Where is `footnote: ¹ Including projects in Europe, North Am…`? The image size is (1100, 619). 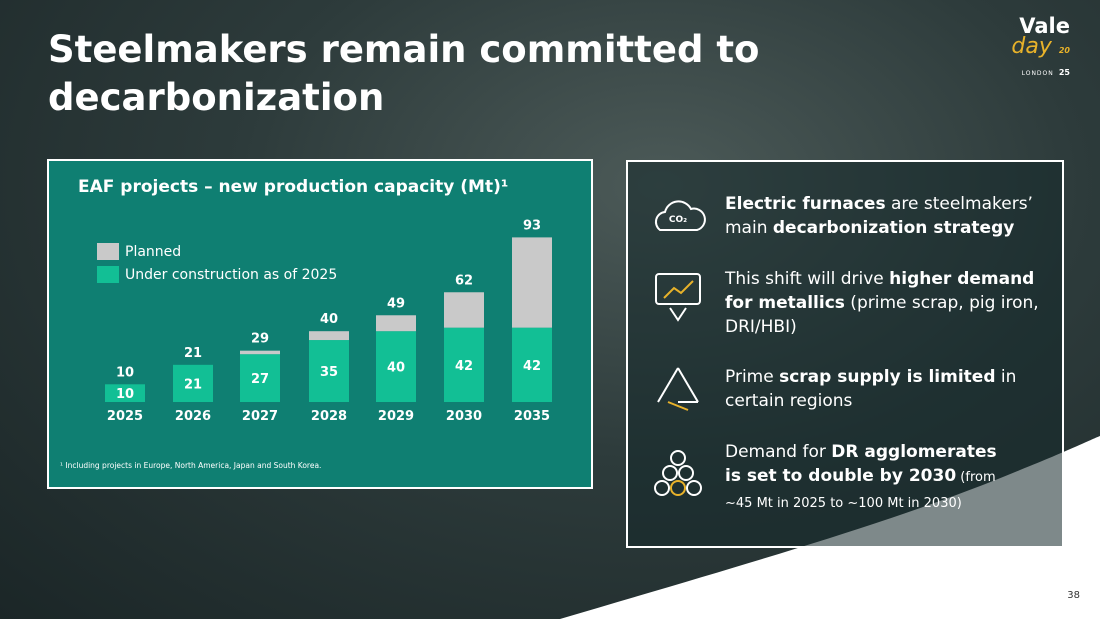
footnote: ¹ Including projects in Europe, North Am… is located at coordinates (190, 465).